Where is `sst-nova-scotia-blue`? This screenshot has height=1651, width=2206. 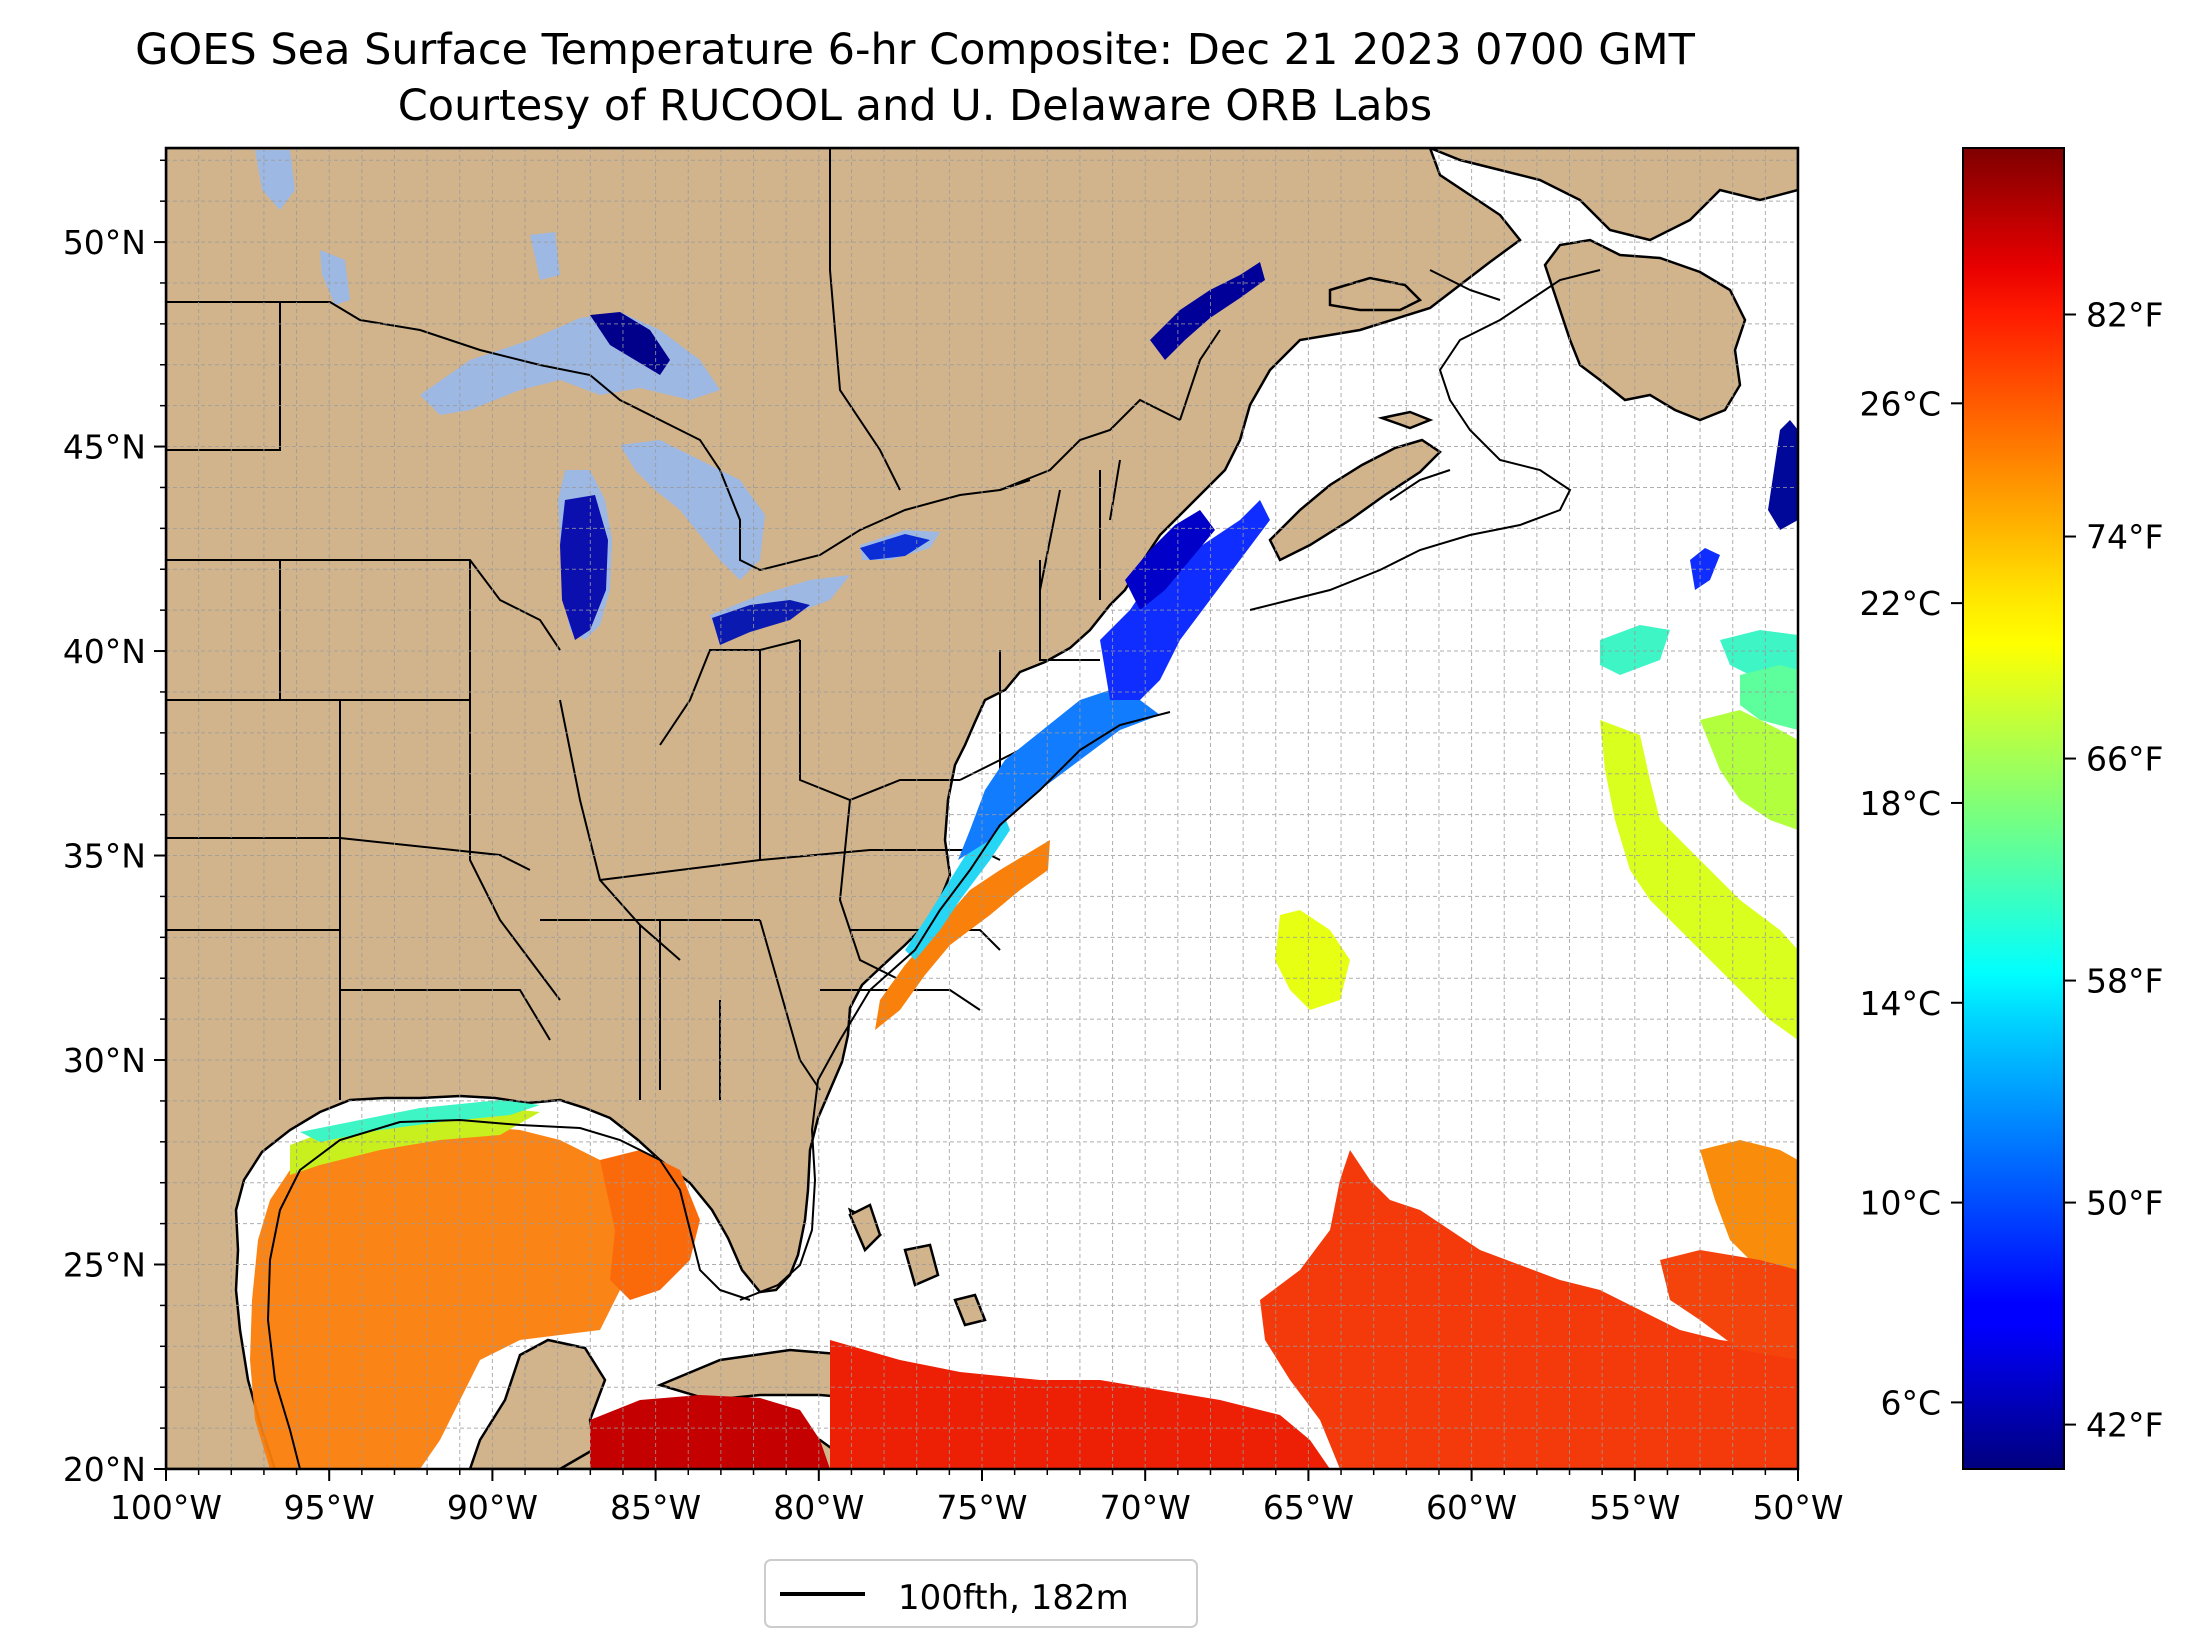 sst-nova-scotia-blue is located at coordinates (1705, 569).